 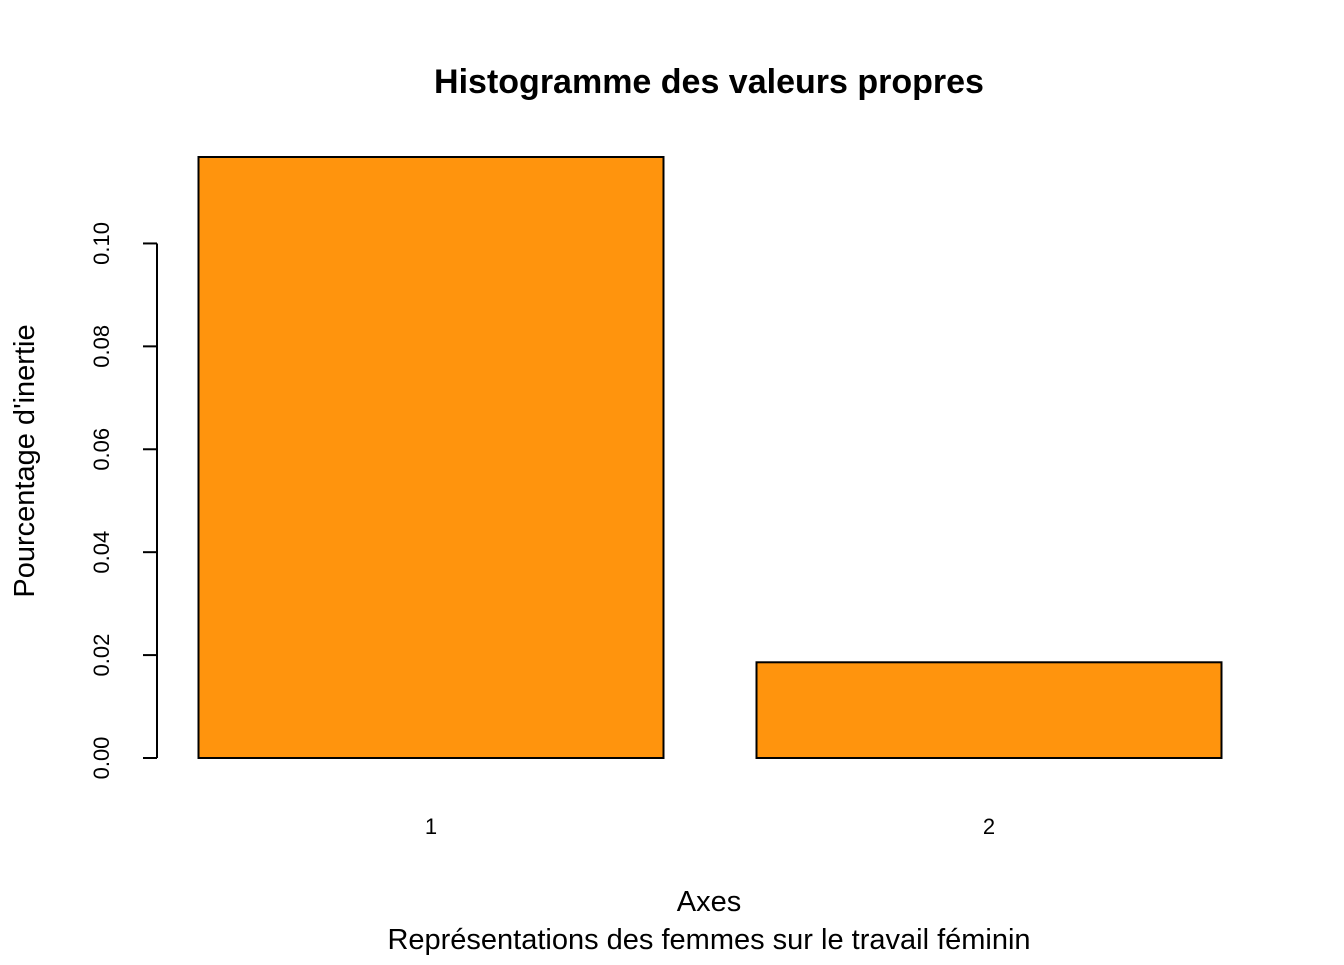 I want to click on y-tick-label-0.08: 0.08, so click(x=101, y=346).